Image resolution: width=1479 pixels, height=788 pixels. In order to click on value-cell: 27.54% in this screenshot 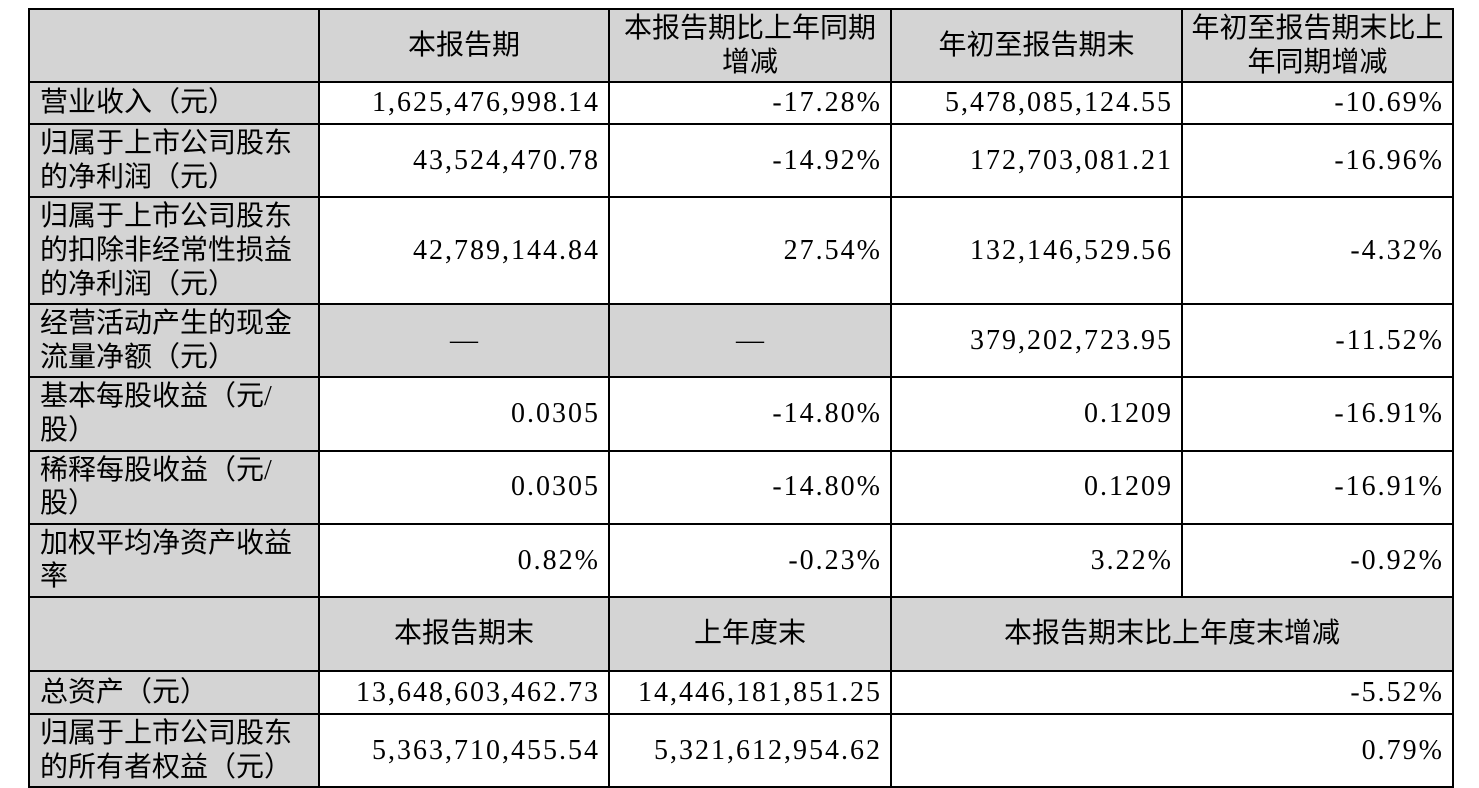, I will do `click(750, 251)`.